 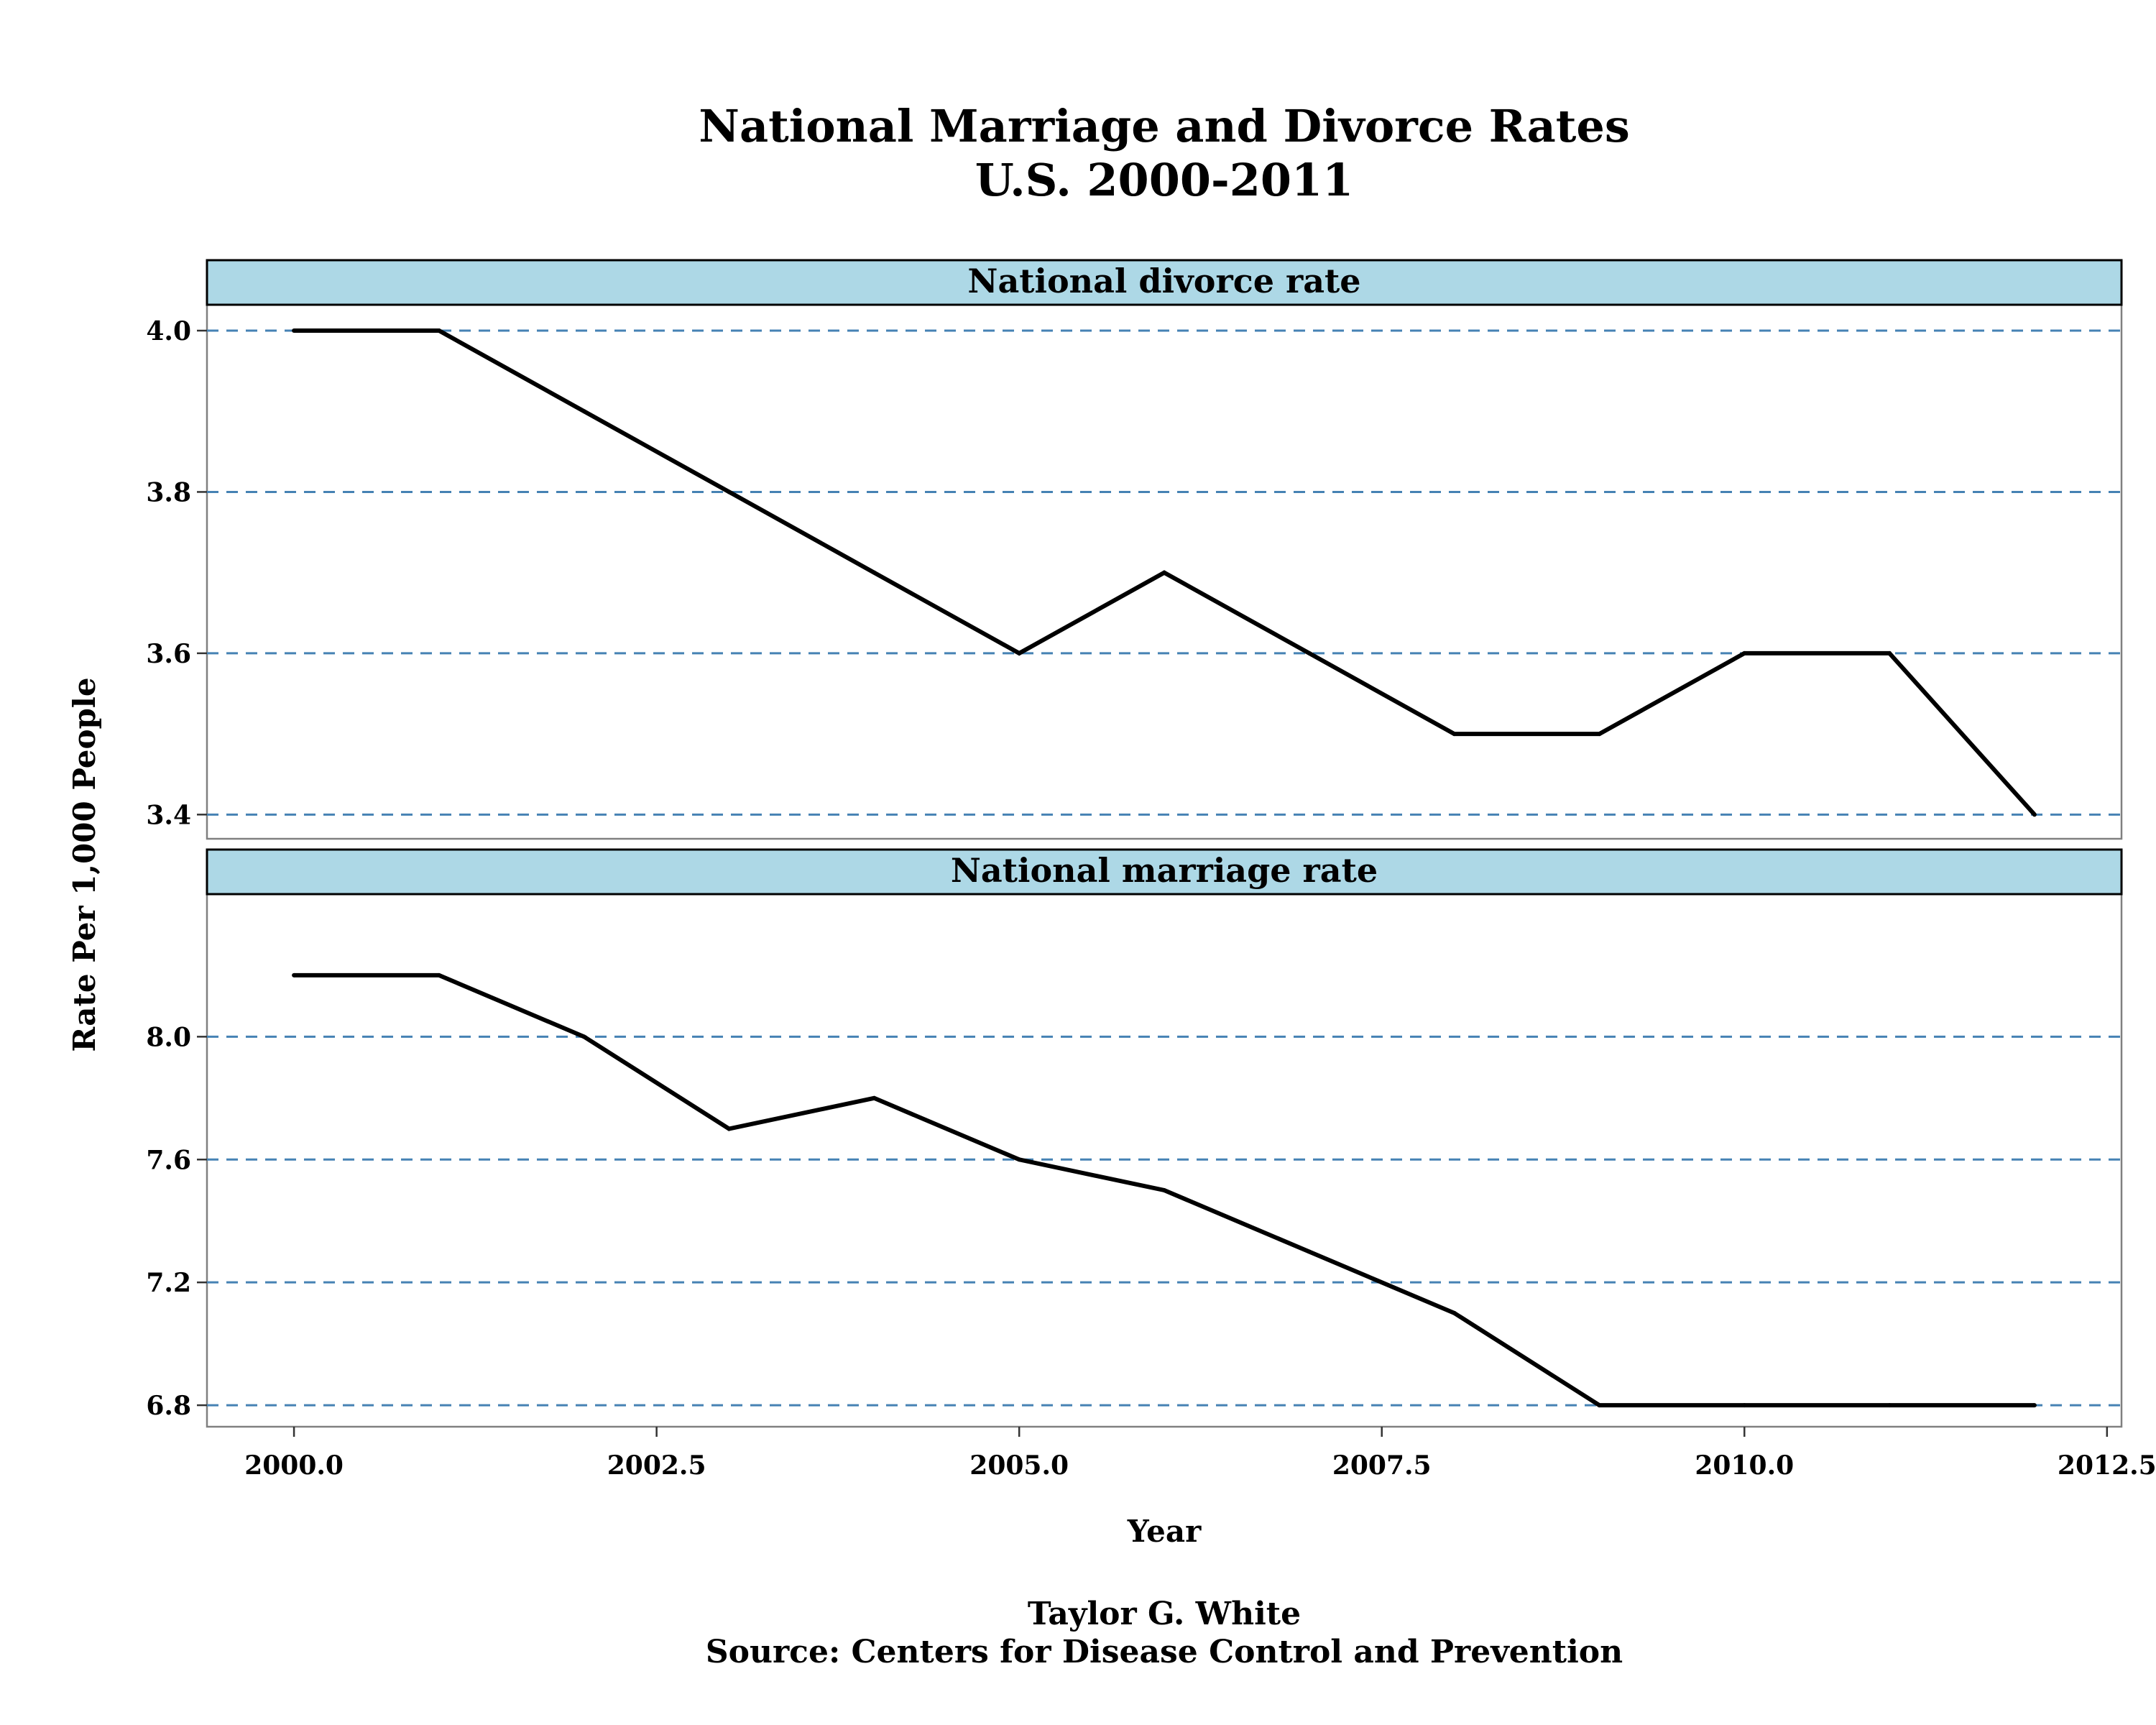 I want to click on x-tick-label: 2002.5, so click(x=656, y=1465).